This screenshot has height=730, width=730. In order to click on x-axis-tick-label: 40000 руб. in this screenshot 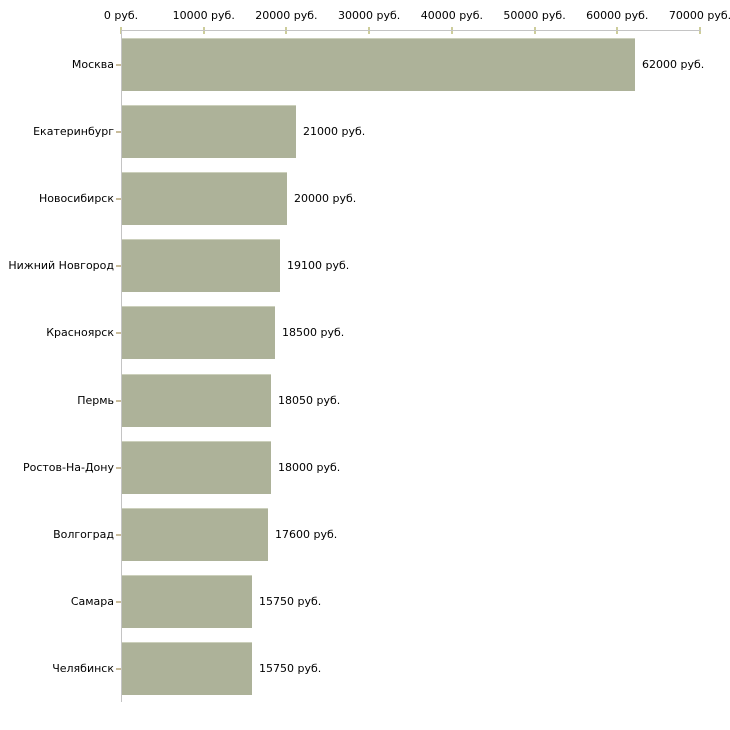, I will do `click(451, 15)`.